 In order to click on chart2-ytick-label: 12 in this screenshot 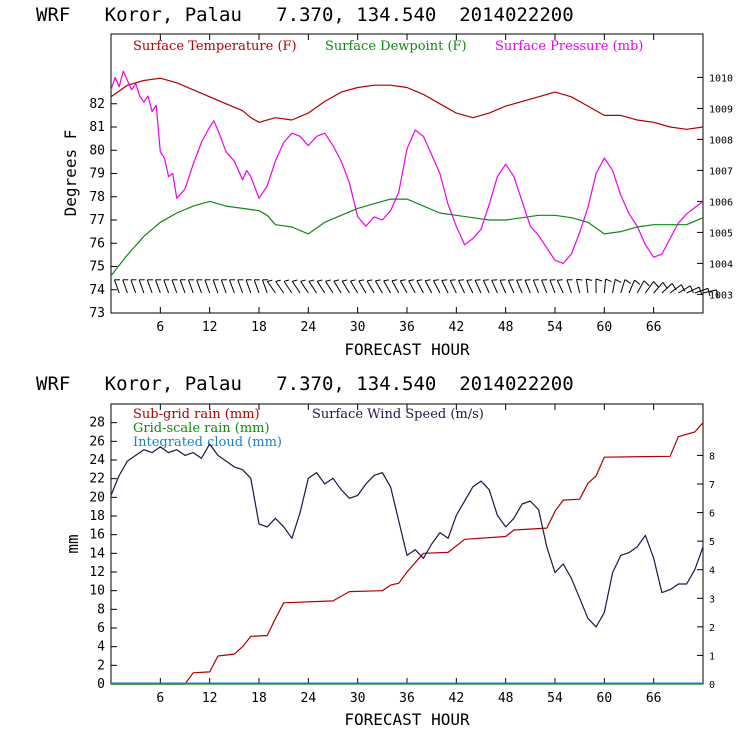, I will do `click(97, 572)`.